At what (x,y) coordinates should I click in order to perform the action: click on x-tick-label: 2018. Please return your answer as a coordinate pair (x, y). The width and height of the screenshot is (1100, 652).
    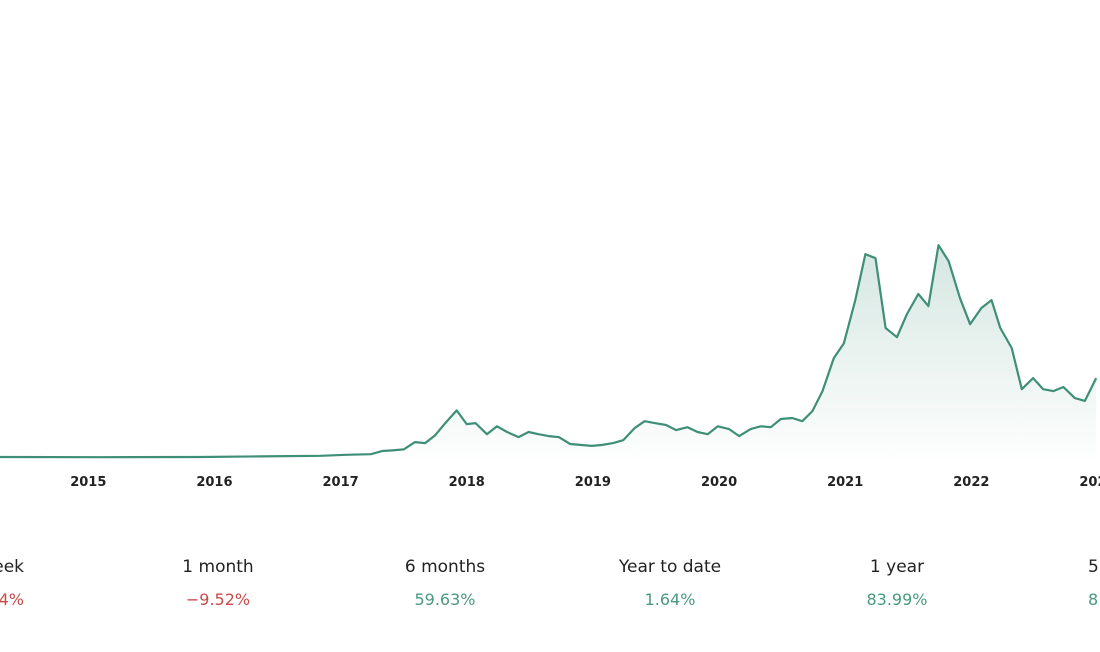
    Looking at the image, I should click on (467, 482).